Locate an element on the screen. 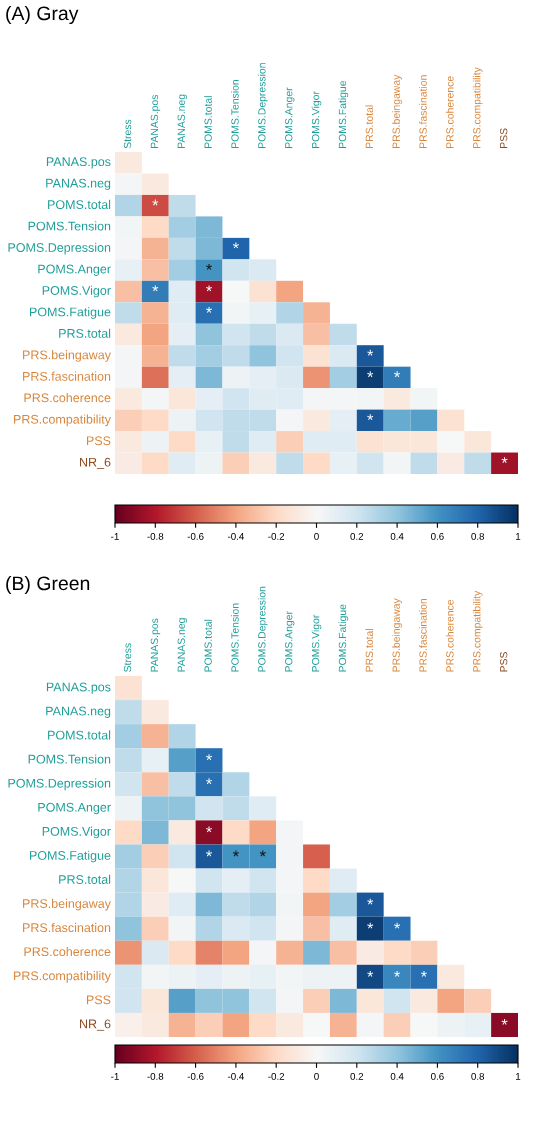  chart-title: (B) Green is located at coordinates (48, 585).